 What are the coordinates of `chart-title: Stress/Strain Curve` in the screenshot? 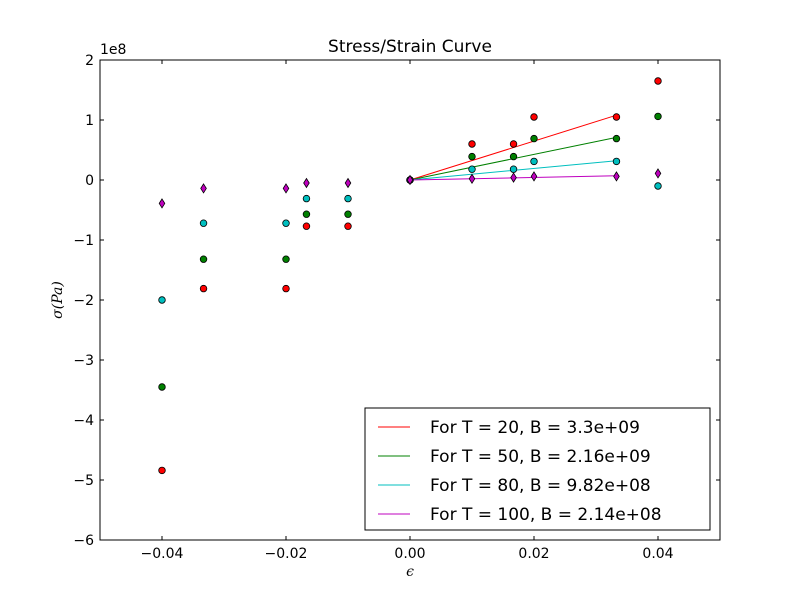 It's located at (410, 47).